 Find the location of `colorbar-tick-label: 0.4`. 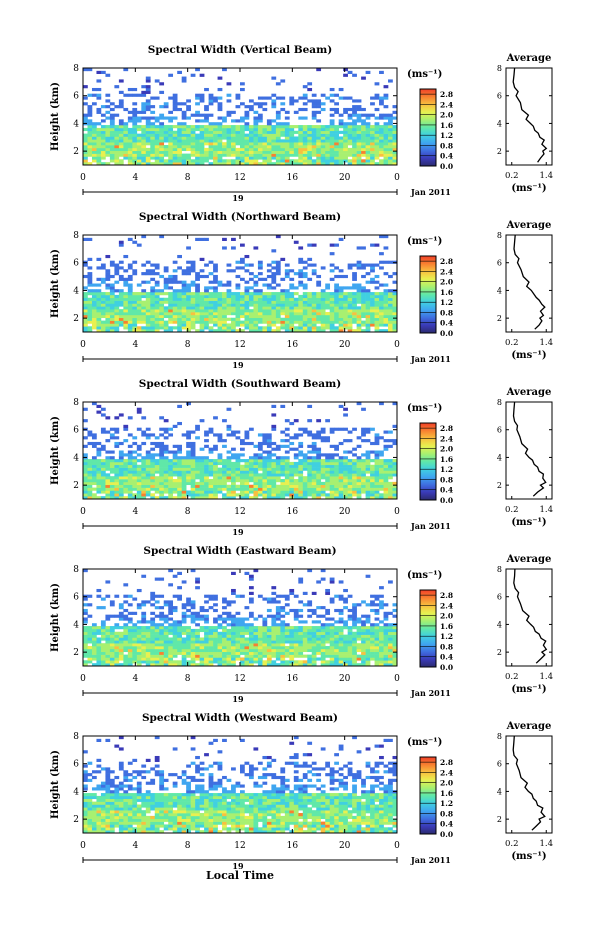

colorbar-tick-label: 0.4 is located at coordinates (446, 490).